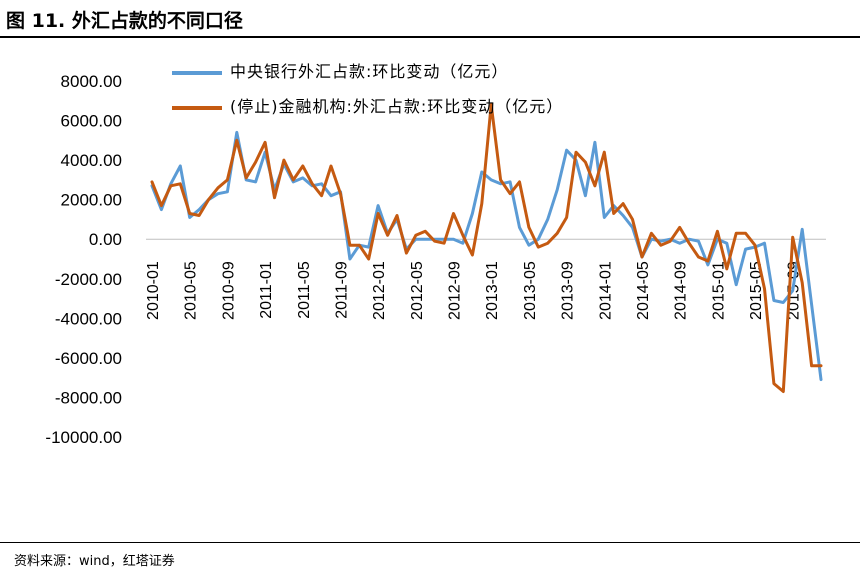  Describe the element at coordinates (681, 290) in the screenshot. I see `x-tick-label: 2014-09` at that location.